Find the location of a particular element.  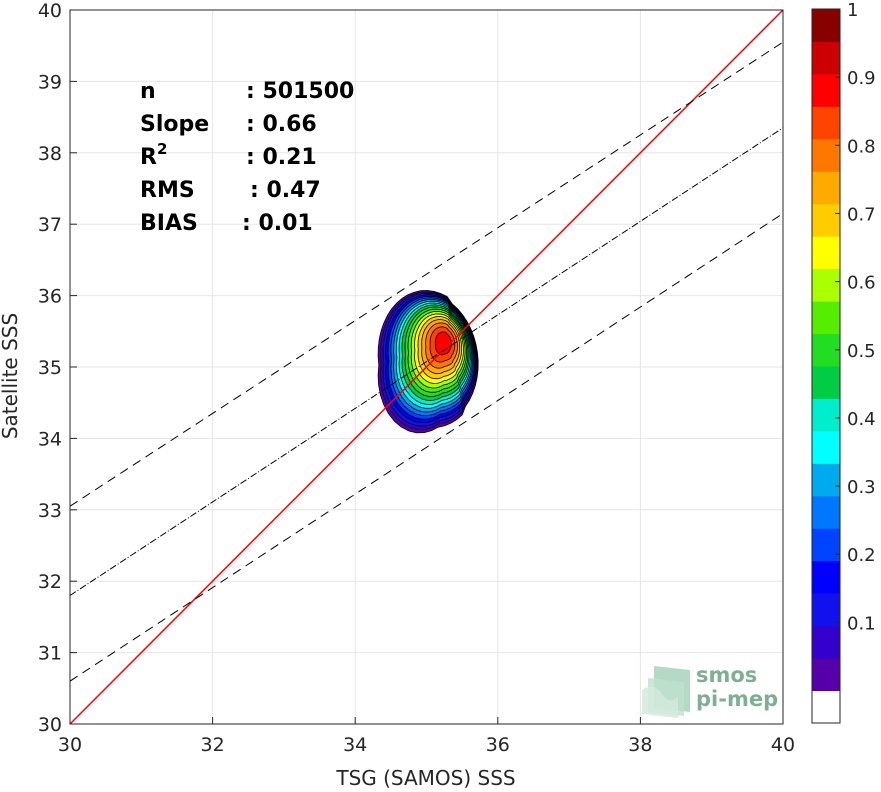

colorbar-tick-label: 0.5 is located at coordinates (861, 351).